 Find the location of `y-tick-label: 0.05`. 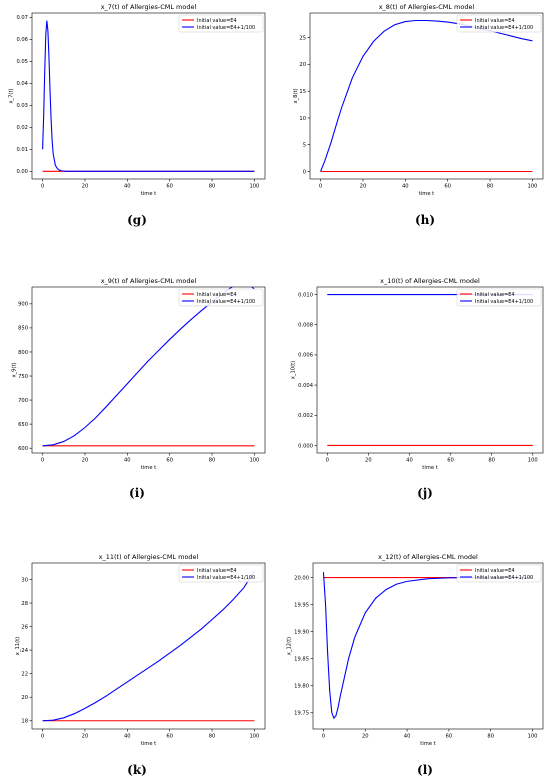

y-tick-label: 0.05 is located at coordinates (22, 62).